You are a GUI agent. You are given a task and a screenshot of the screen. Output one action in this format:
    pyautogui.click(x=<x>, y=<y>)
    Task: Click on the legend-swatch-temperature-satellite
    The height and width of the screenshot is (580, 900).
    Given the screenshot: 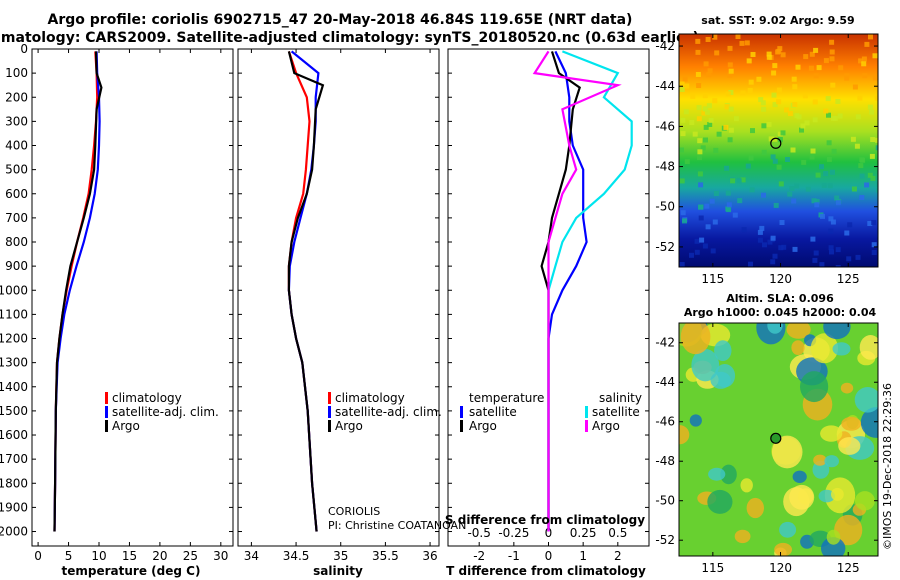 What is the action you would take?
    pyautogui.click(x=461, y=412)
    